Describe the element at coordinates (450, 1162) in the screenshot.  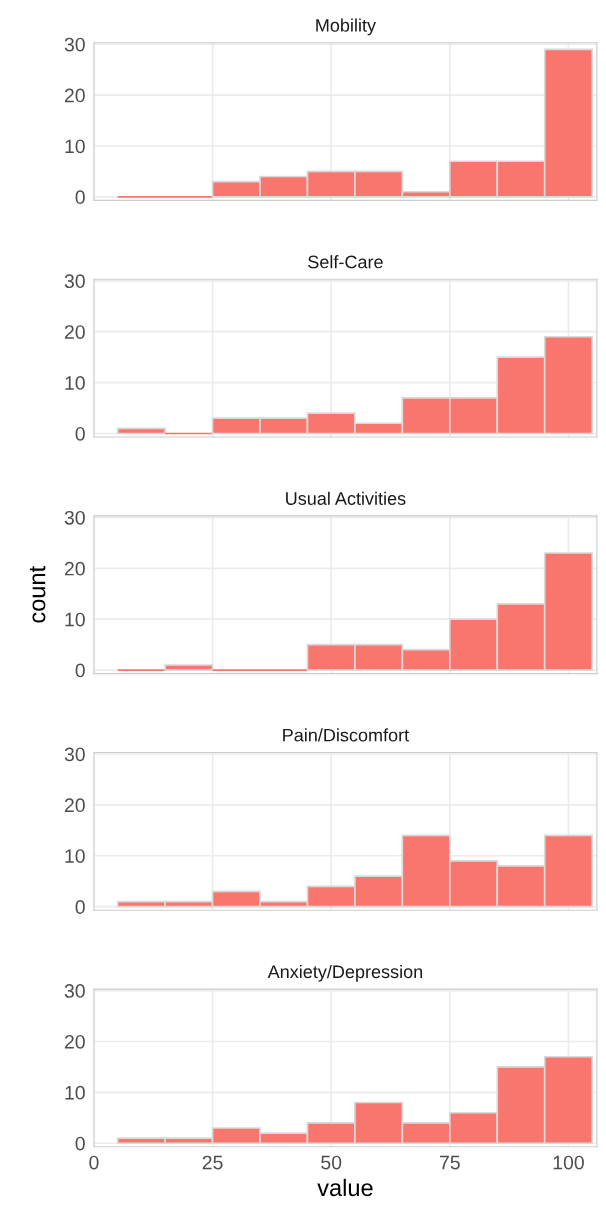
I see `x-tick-label: 75` at that location.